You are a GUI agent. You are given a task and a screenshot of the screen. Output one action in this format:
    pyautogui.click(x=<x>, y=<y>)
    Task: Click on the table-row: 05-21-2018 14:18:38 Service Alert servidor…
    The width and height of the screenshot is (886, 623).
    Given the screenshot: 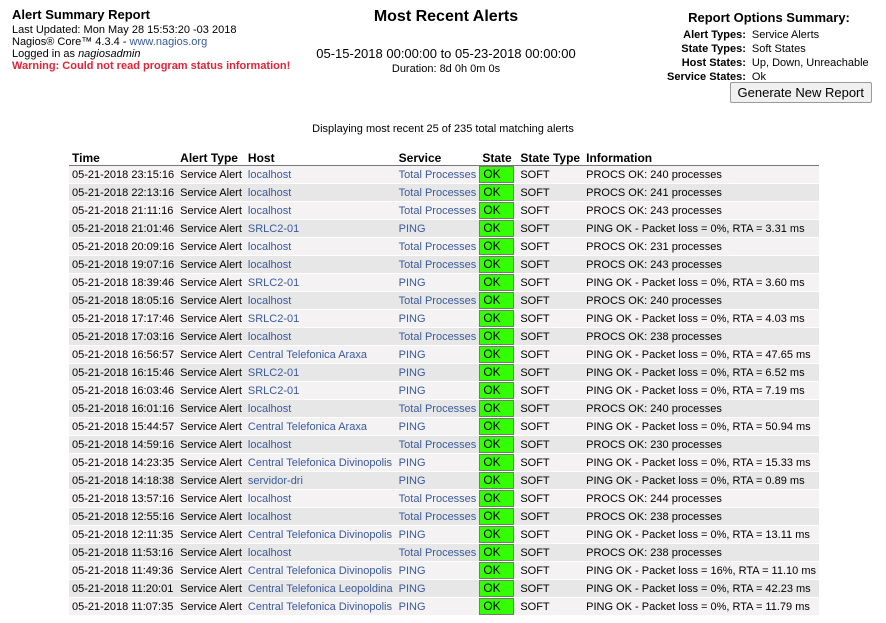 What is the action you would take?
    pyautogui.click(x=444, y=481)
    